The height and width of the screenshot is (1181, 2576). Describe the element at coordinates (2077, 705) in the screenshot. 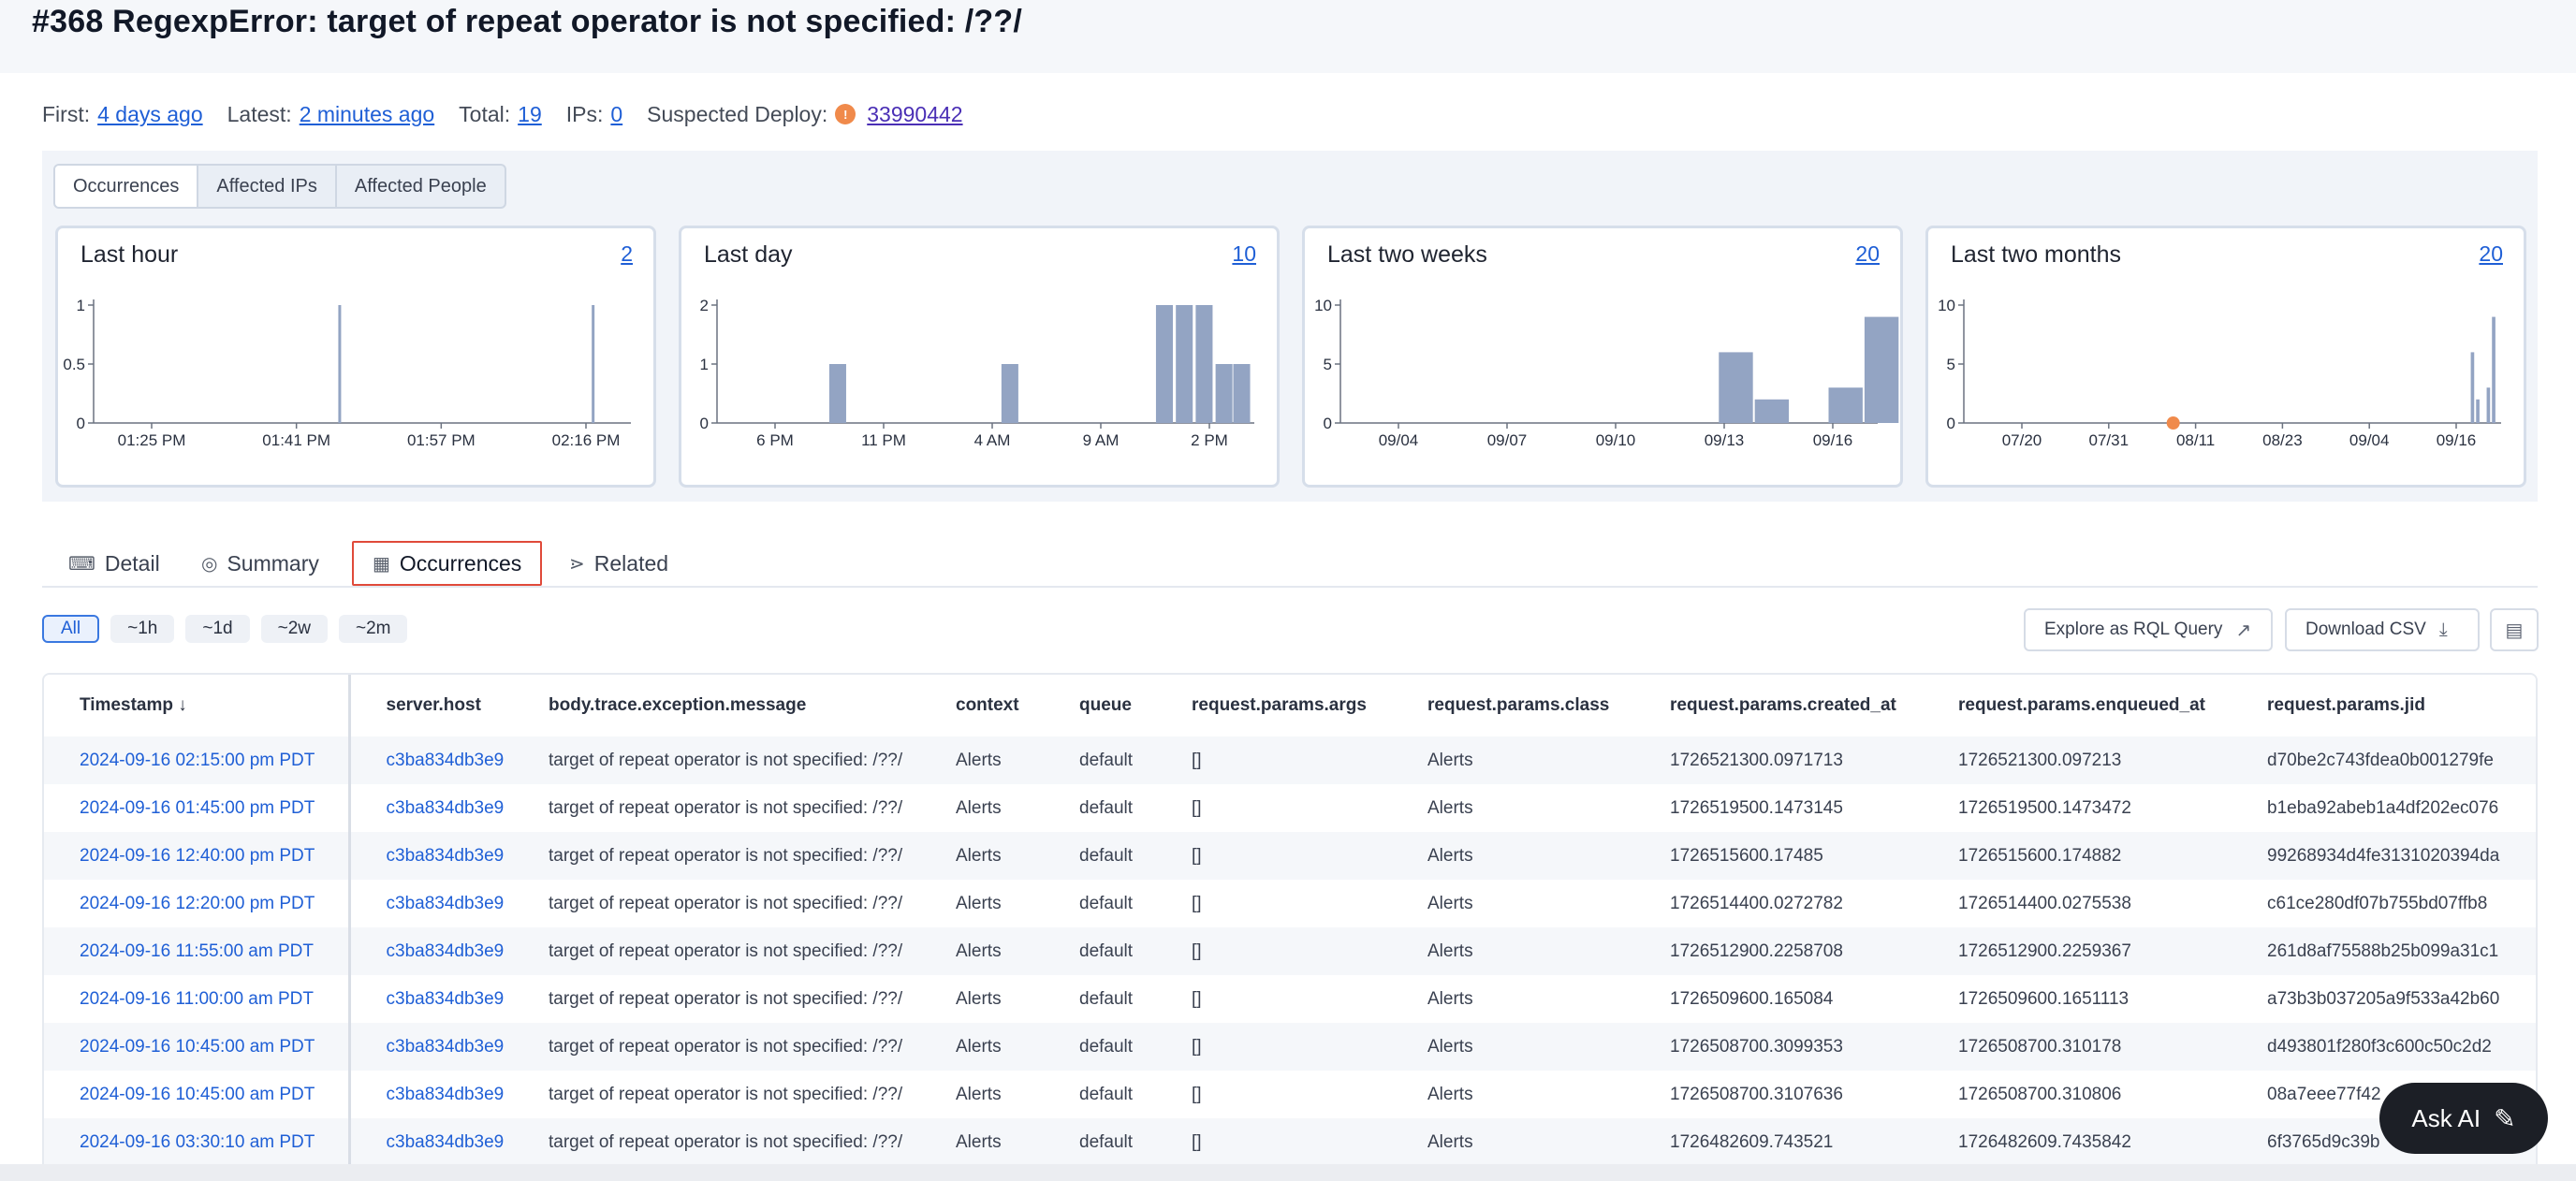

I see `column-header: request.params.enqueued_at` at that location.